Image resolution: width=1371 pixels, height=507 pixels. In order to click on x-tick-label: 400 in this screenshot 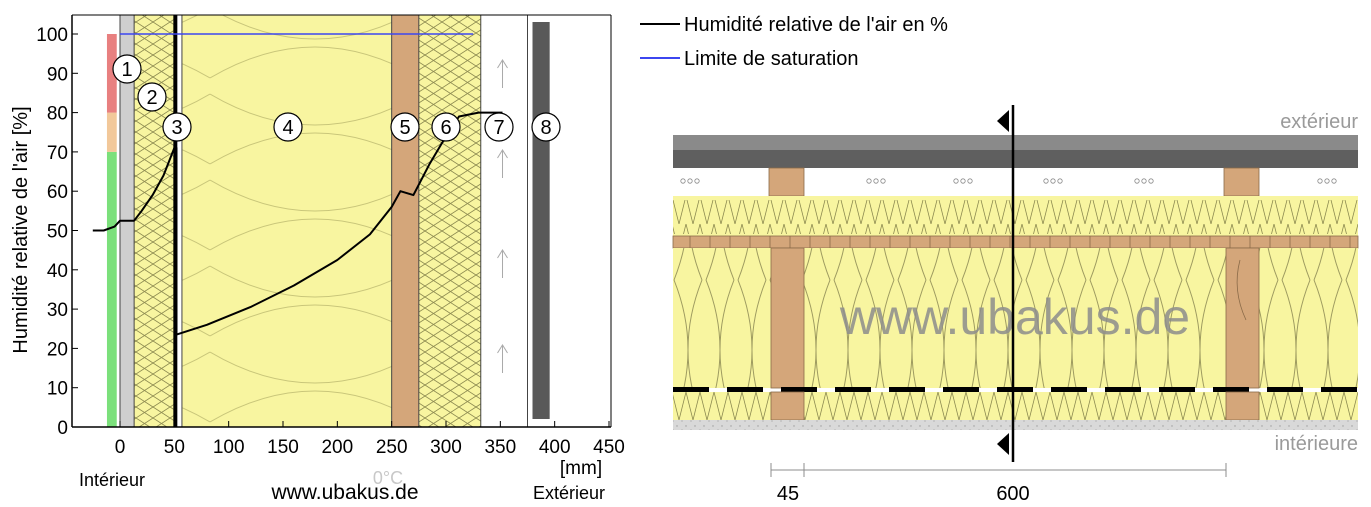, I will do `click(555, 447)`.